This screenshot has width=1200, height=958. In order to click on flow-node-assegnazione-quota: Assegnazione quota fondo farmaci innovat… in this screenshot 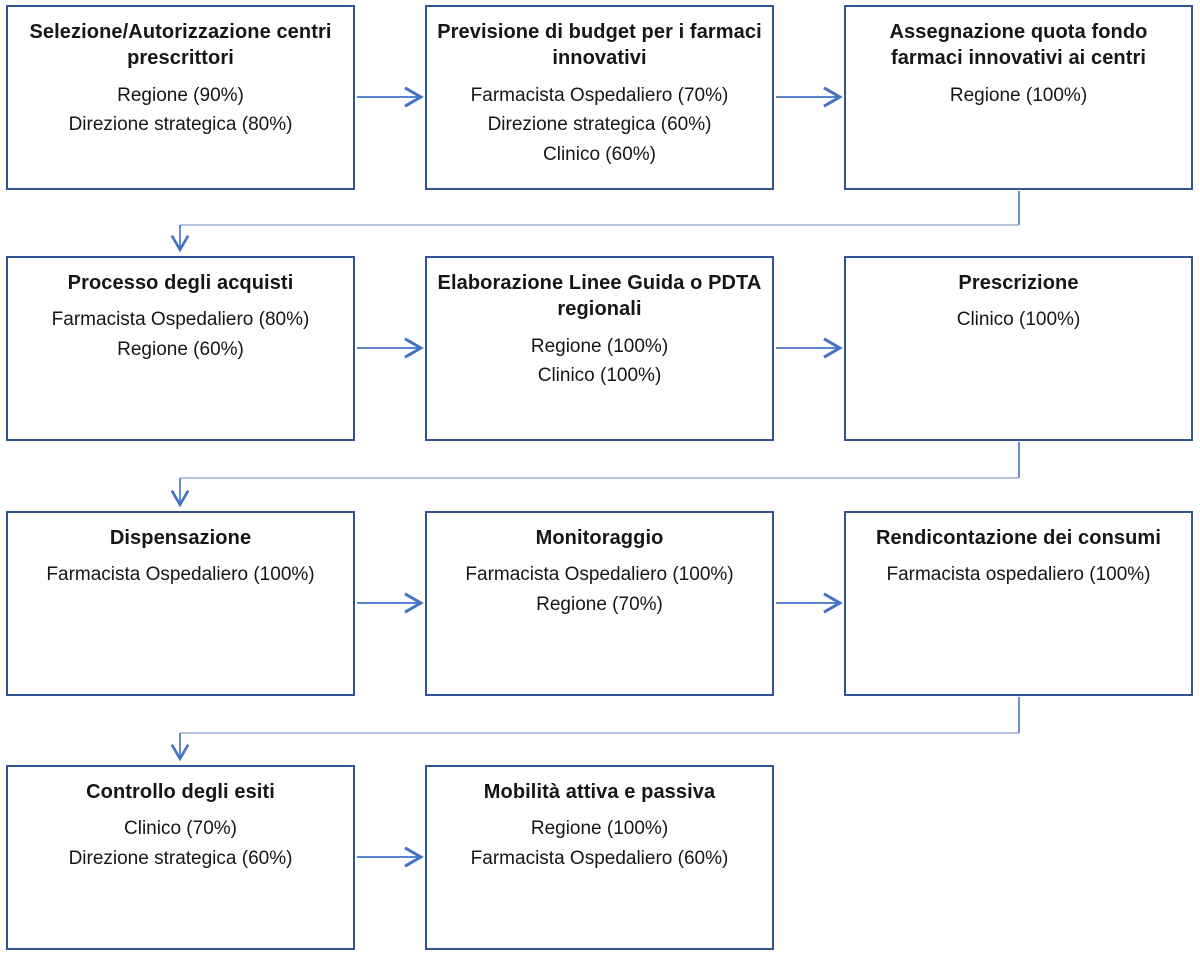, I will do `click(1018, 97)`.